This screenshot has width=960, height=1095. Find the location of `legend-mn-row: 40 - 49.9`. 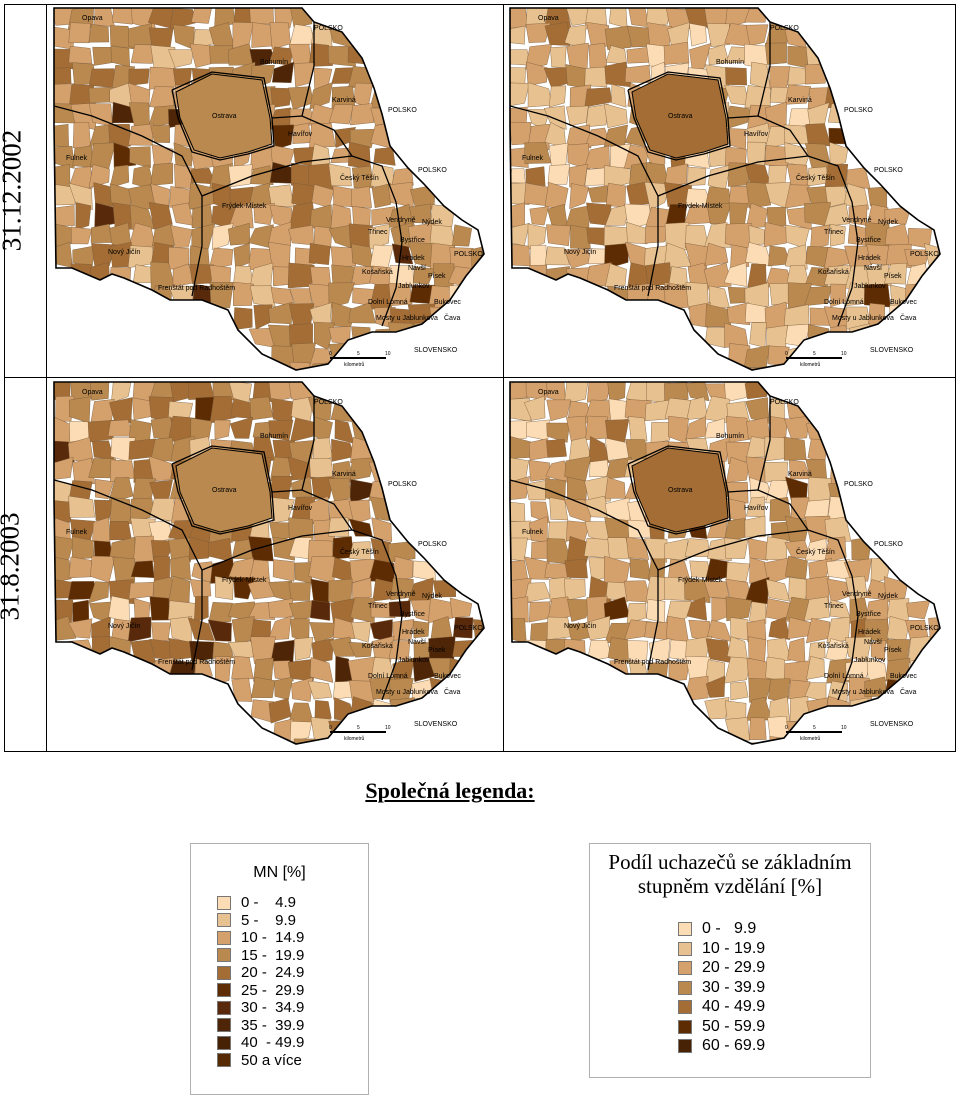

legend-mn-row: 40 - 49.9 is located at coordinates (260, 1042).